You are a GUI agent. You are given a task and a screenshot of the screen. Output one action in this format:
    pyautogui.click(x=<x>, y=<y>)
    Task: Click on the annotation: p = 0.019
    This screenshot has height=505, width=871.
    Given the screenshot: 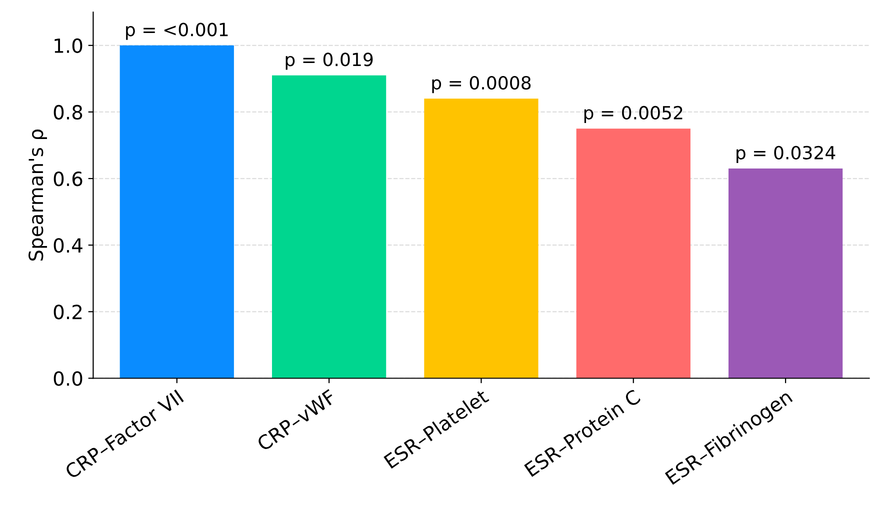 What is the action you would take?
    pyautogui.click(x=329, y=61)
    